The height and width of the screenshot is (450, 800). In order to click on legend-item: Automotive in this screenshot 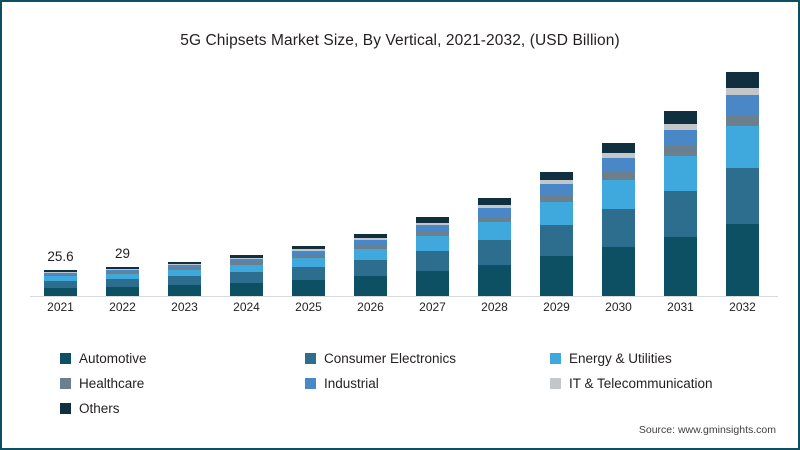, I will do `click(182, 358)`.